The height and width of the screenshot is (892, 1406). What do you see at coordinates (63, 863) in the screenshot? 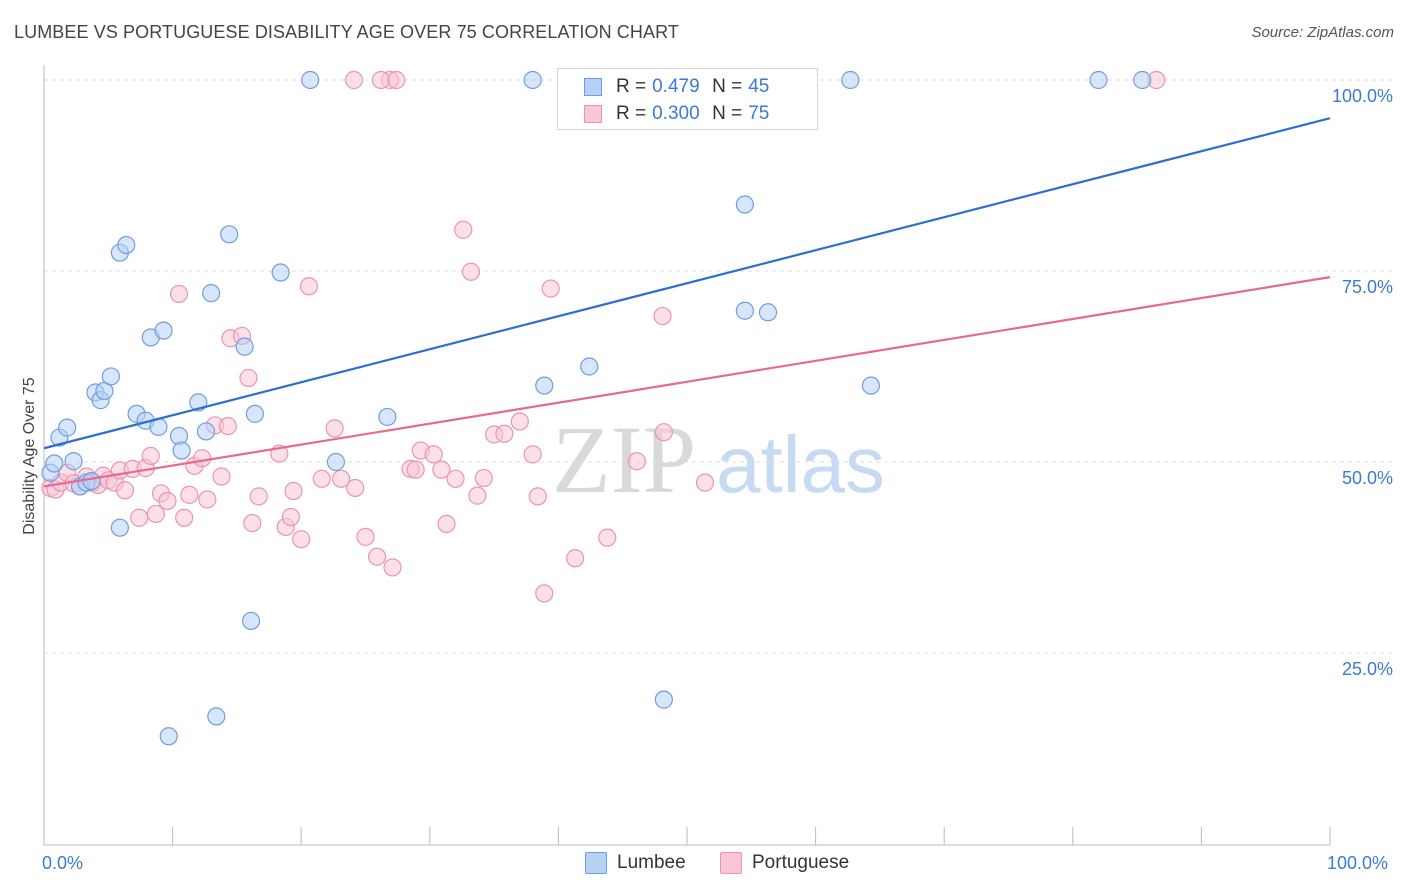
I see `x-tick-label-min: 0.0%` at bounding box center [63, 863].